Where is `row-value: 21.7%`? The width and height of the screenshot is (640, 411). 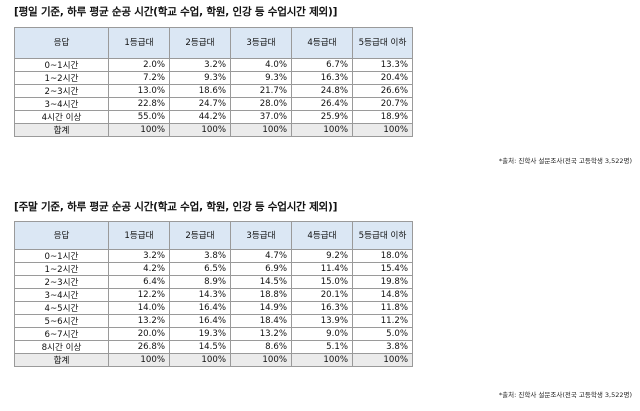
row-value: 21.7% is located at coordinates (261, 91).